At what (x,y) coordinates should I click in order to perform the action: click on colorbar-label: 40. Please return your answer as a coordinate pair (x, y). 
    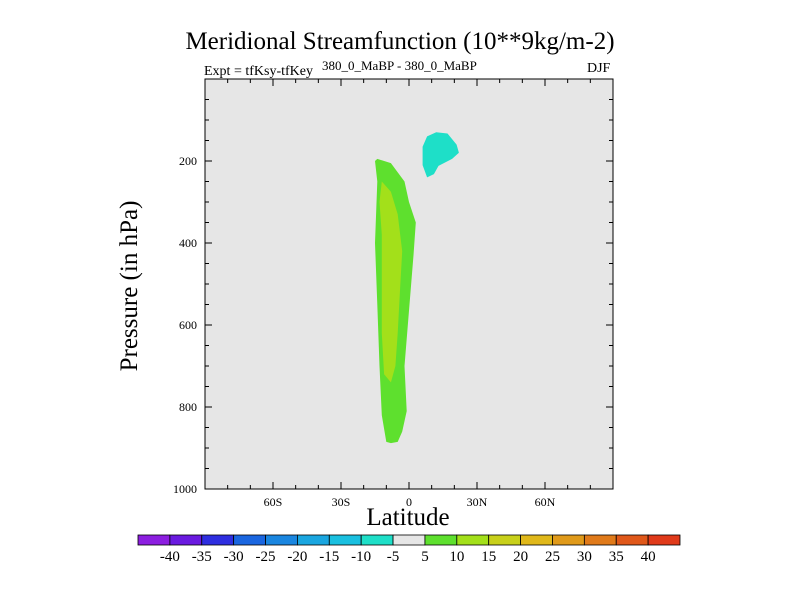
    Looking at the image, I should click on (648, 557).